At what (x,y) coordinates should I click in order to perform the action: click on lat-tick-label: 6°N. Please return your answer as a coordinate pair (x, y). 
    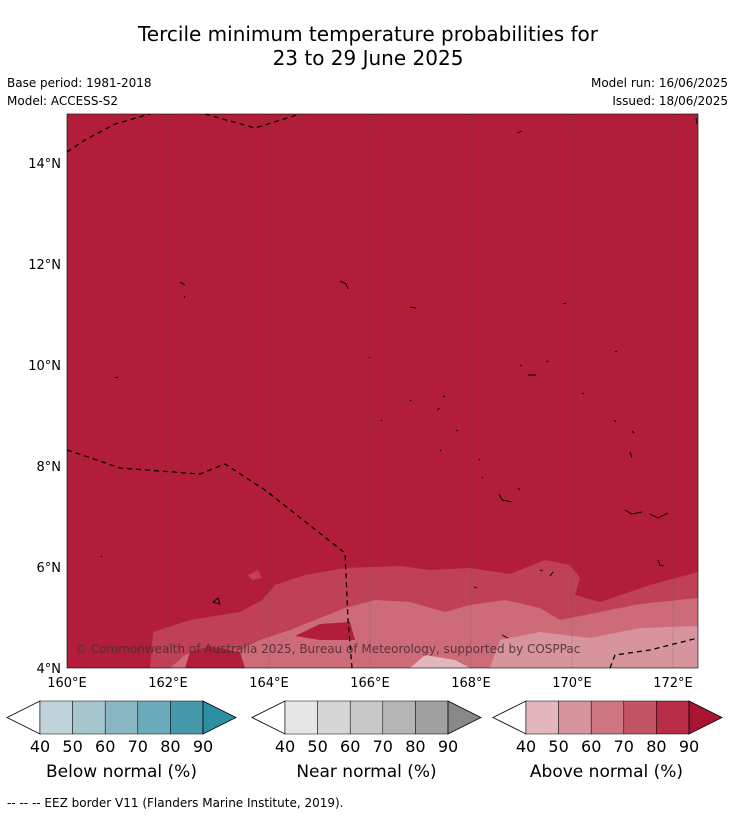
    Looking at the image, I should click on (49, 568).